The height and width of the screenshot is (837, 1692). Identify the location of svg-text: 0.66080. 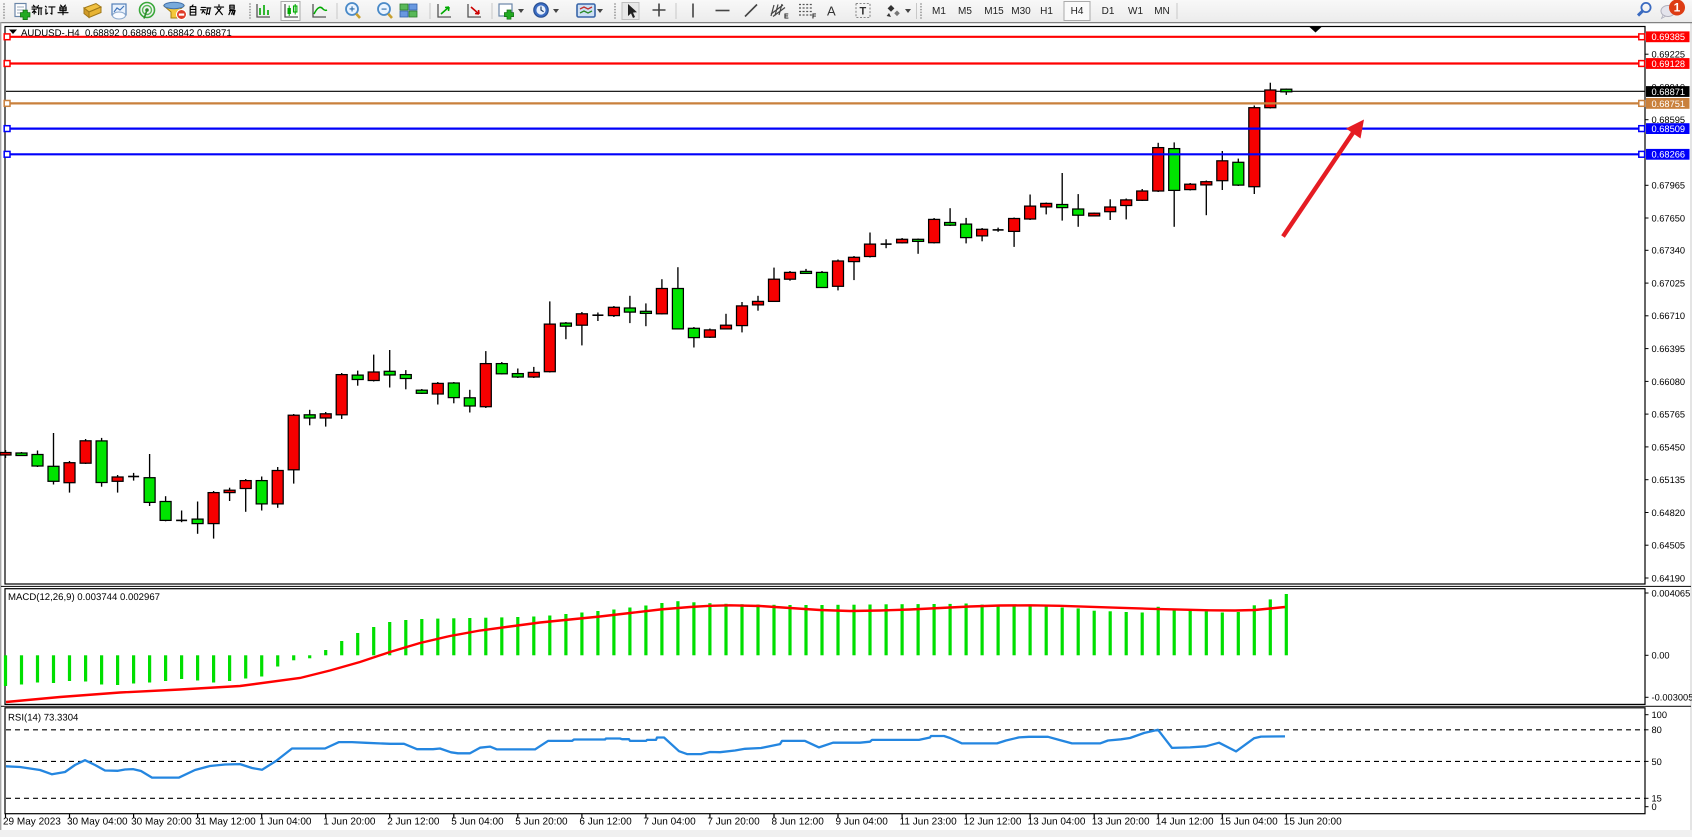
(1669, 382).